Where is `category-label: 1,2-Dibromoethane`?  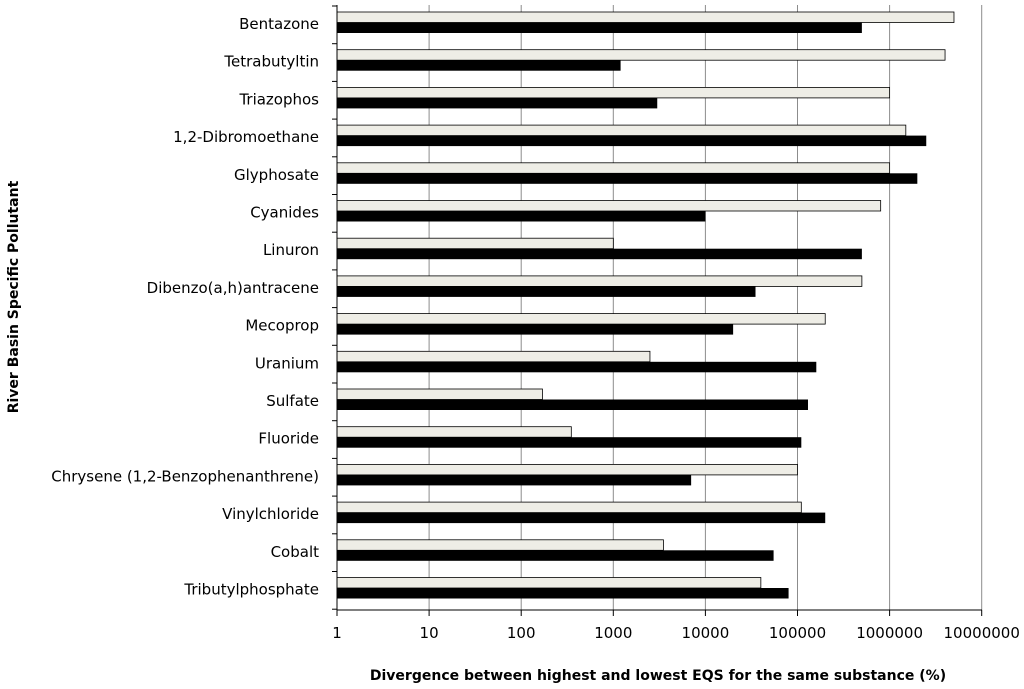 category-label: 1,2-Dibromoethane is located at coordinates (246, 137).